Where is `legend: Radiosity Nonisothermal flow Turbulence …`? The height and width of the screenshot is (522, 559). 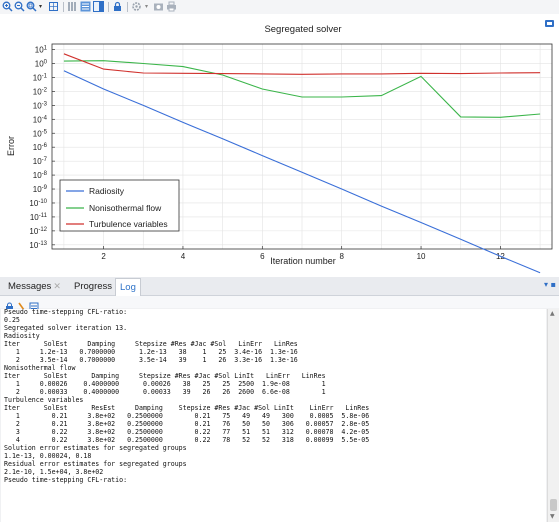
legend: Radiosity Nonisothermal flow Turbulence … is located at coordinates (119, 205).